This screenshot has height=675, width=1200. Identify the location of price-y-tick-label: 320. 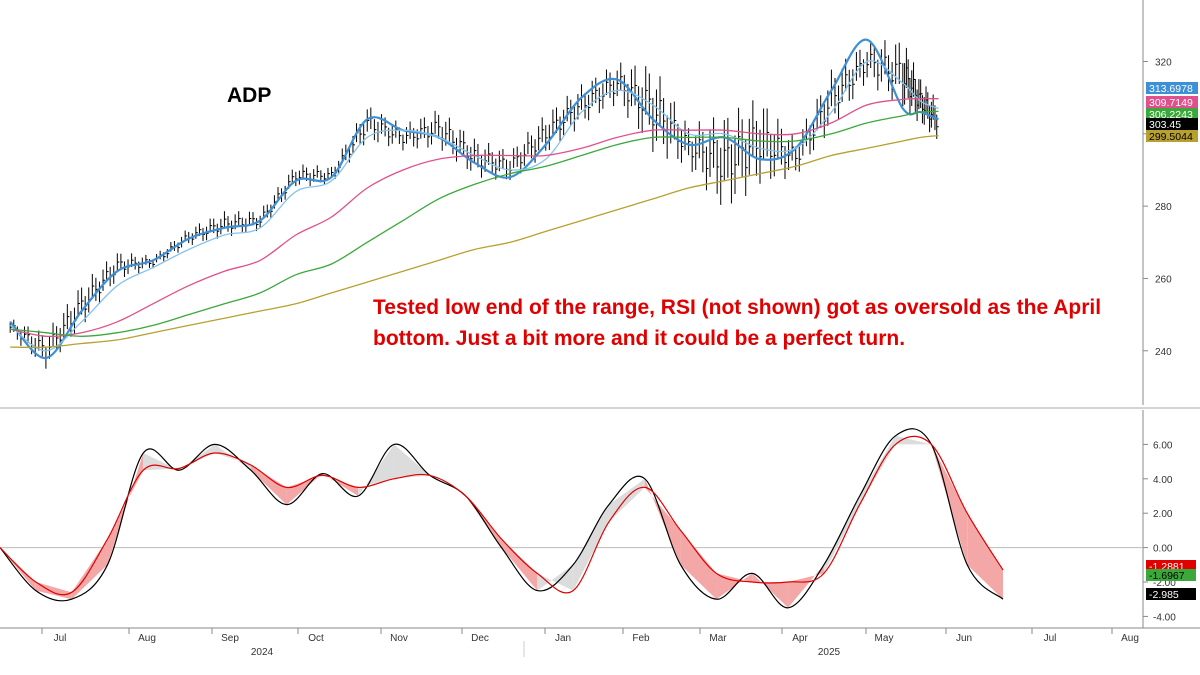
(1163, 62).